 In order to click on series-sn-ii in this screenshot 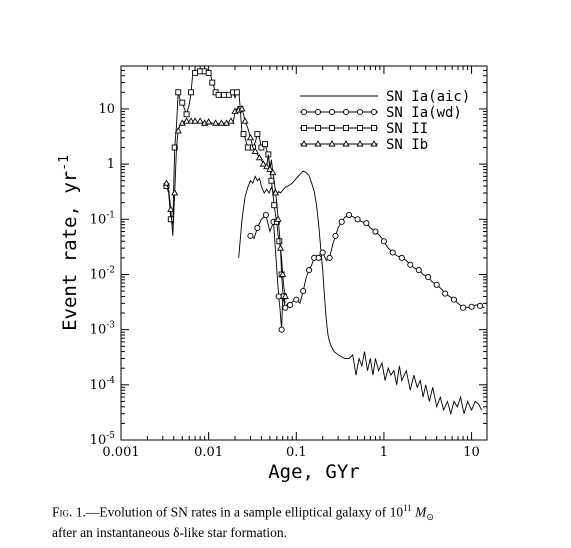, I will do `click(225, 186)`.